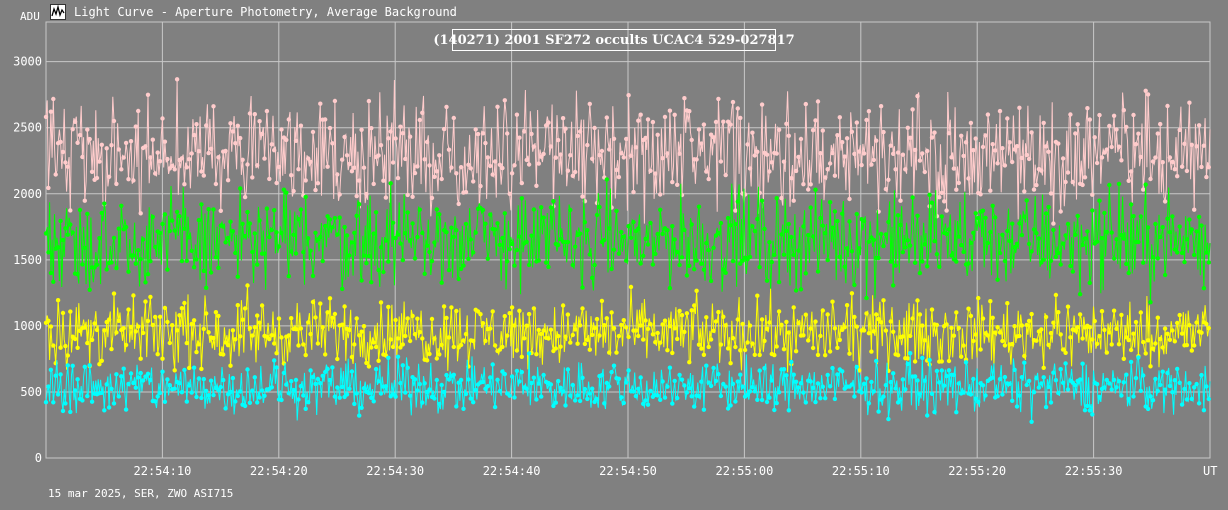 Image resolution: width=1228 pixels, height=510 pixels. I want to click on y-tick-label: 500, so click(31, 392).